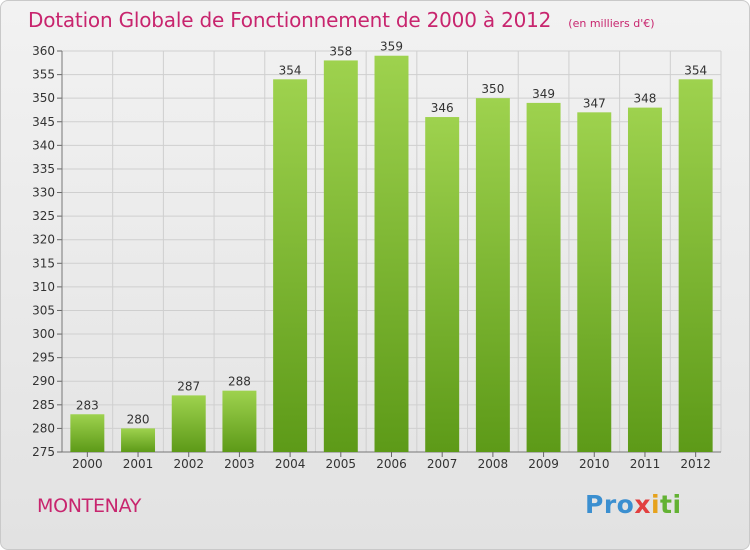 Image resolution: width=750 pixels, height=550 pixels. I want to click on y-tick-label: 340, so click(43, 145).